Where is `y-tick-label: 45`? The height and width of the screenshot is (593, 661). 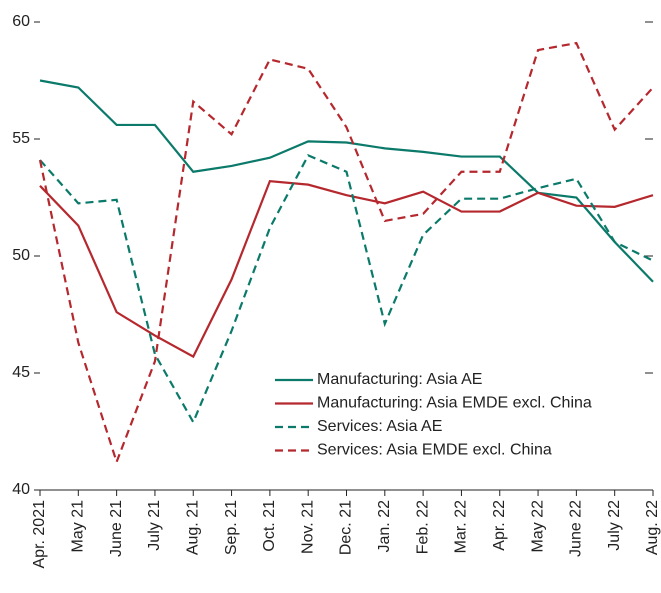 y-tick-label: 45 is located at coordinates (21, 372).